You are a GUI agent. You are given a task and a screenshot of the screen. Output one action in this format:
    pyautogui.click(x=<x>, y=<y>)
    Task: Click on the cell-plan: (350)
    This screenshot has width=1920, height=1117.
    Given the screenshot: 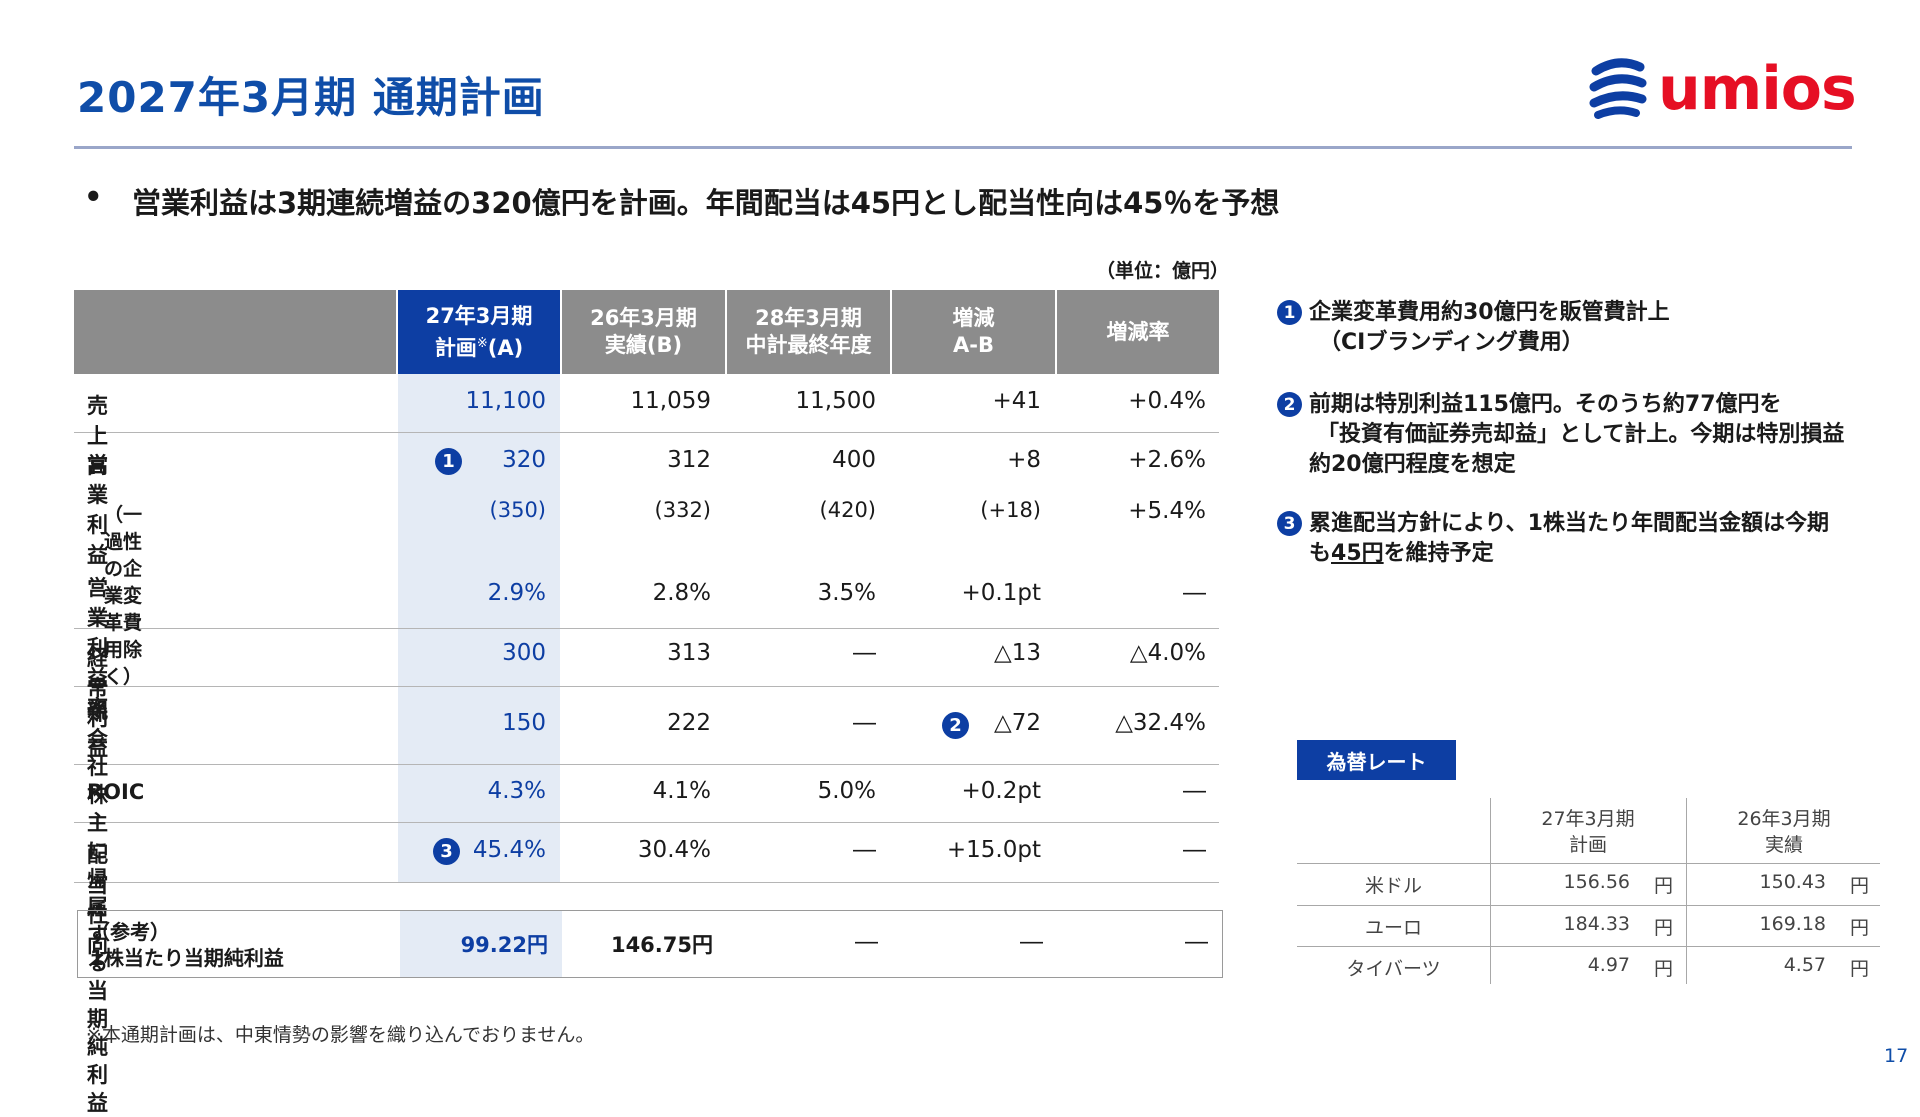 What is the action you would take?
    pyautogui.click(x=517, y=510)
    